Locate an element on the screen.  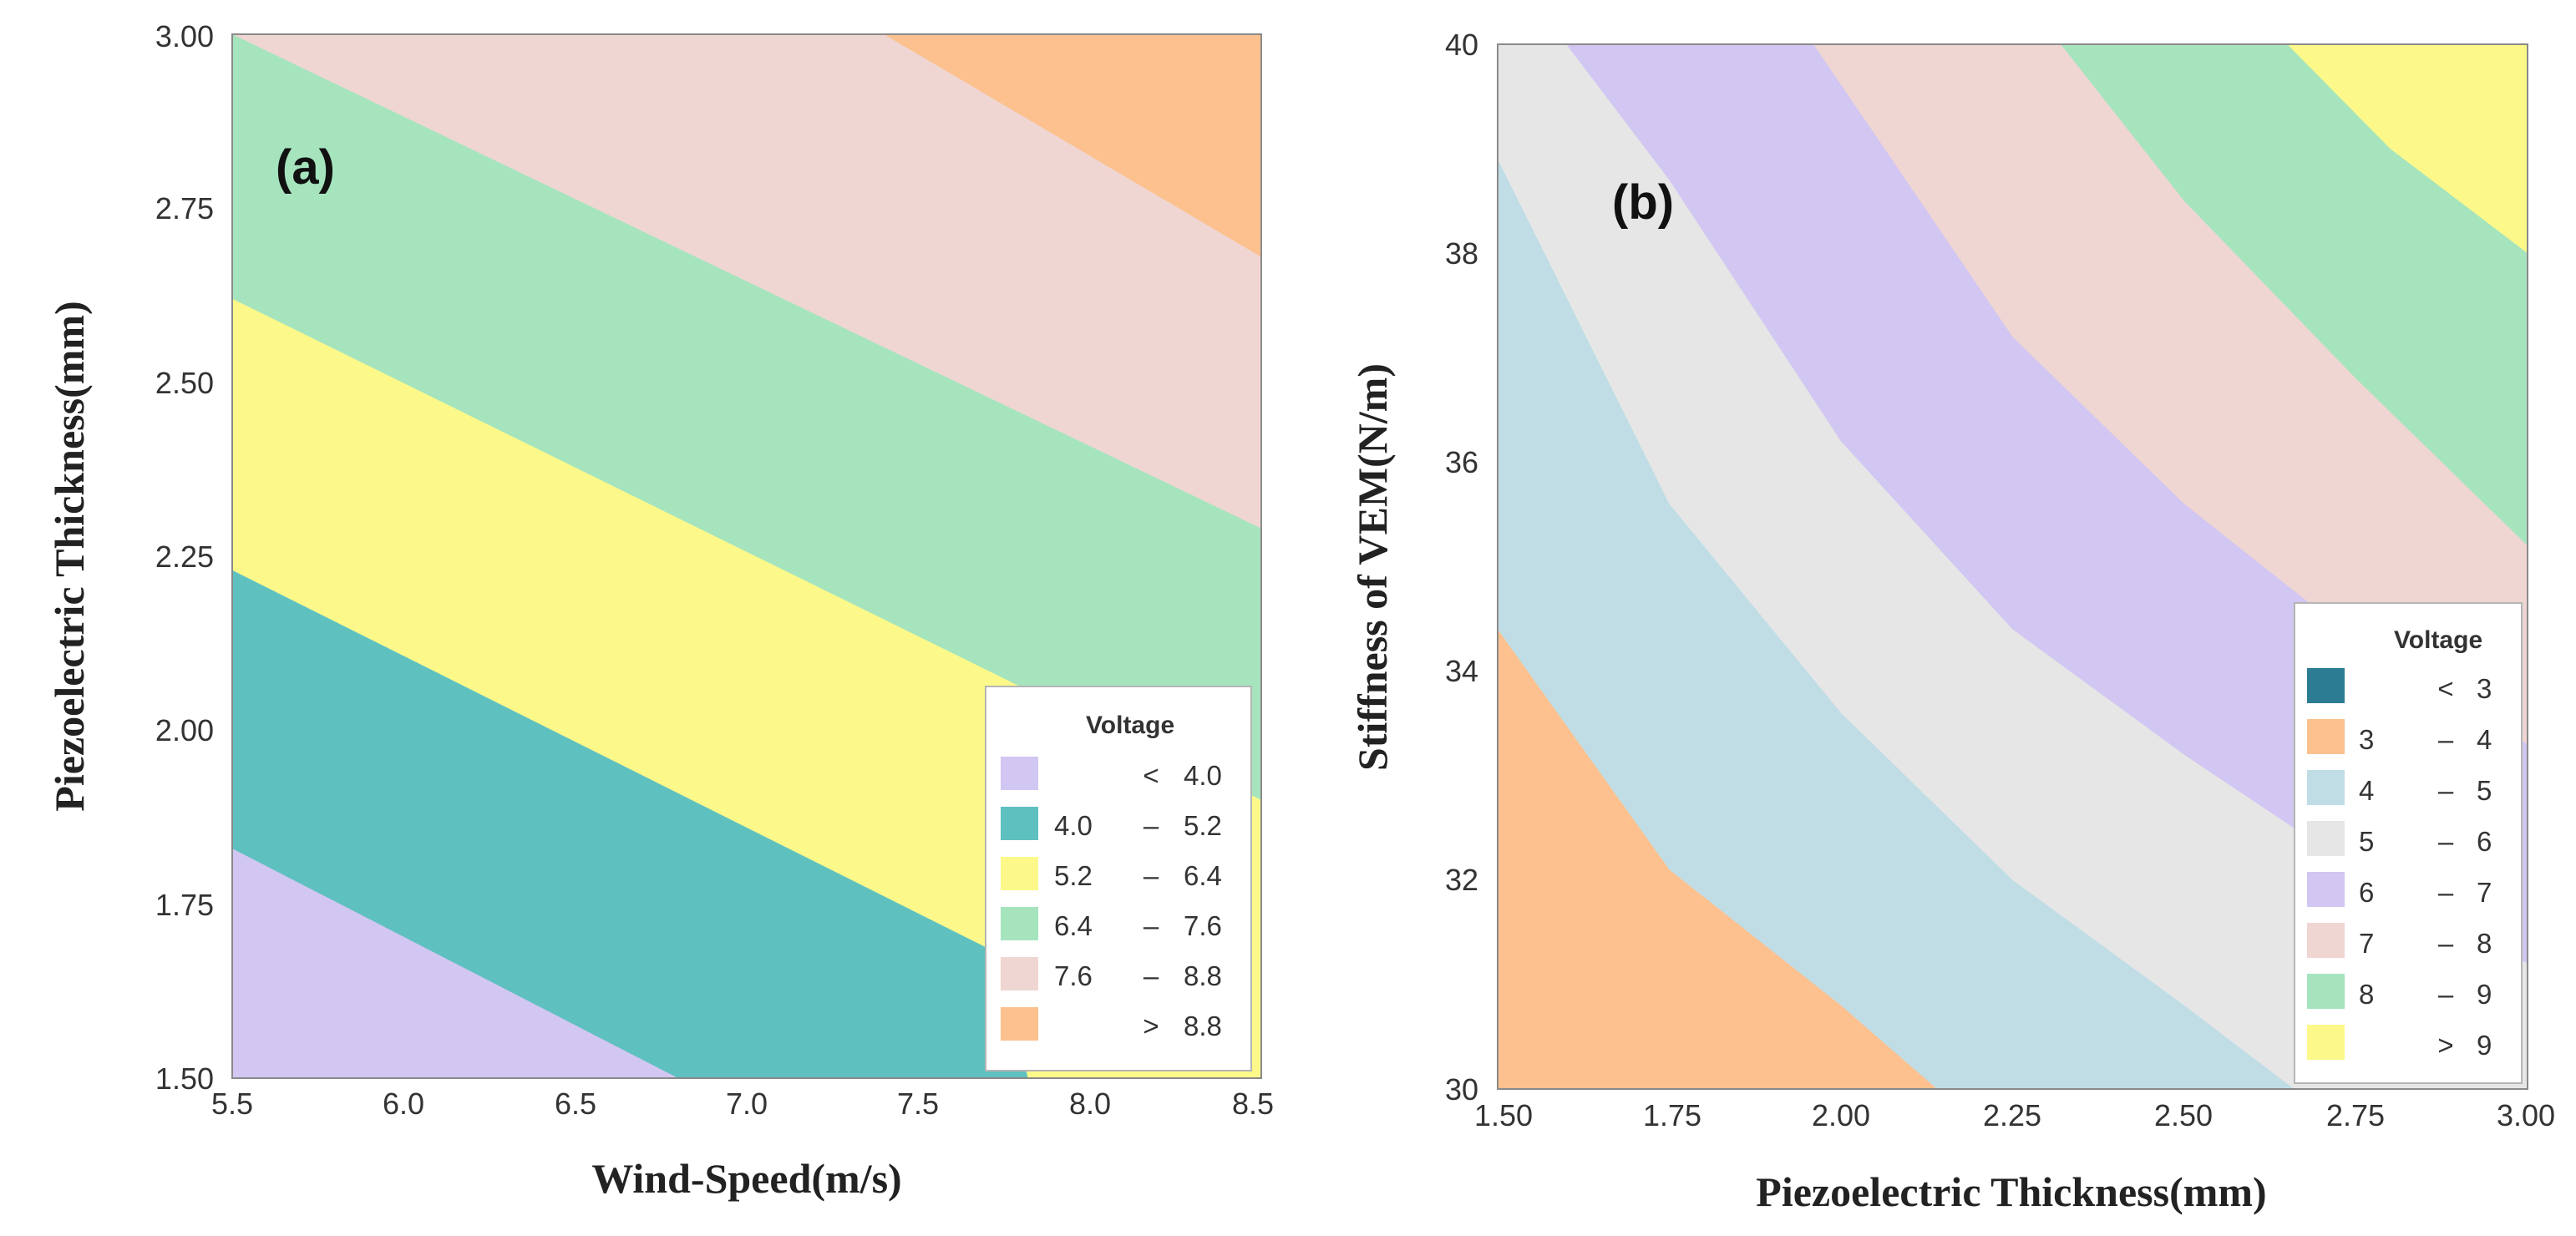
legend-range-low: 7 is located at coordinates (2366, 944).